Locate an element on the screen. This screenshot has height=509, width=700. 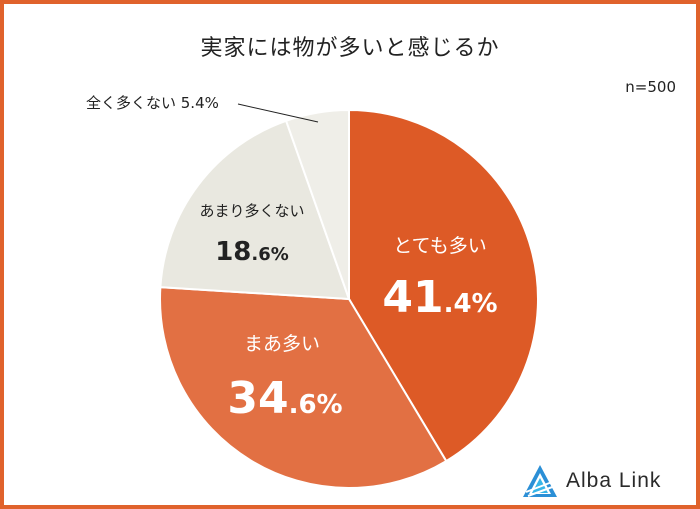
slice-label-1: まあ多い is located at coordinates (282, 344).